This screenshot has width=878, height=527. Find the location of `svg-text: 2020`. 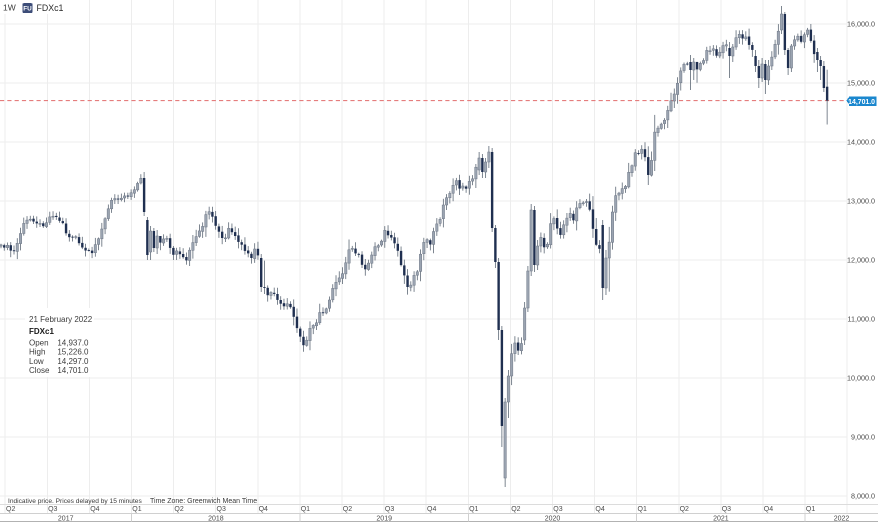

svg-text: 2020 is located at coordinates (553, 518).